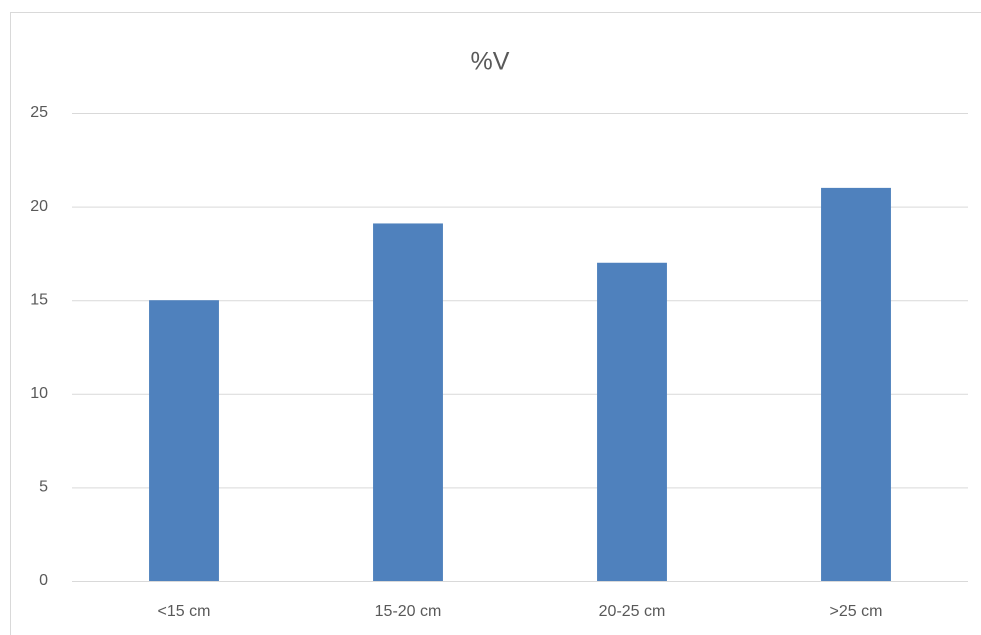  Describe the element at coordinates (39, 393) in the screenshot. I see `y-tick-label: 10` at that location.